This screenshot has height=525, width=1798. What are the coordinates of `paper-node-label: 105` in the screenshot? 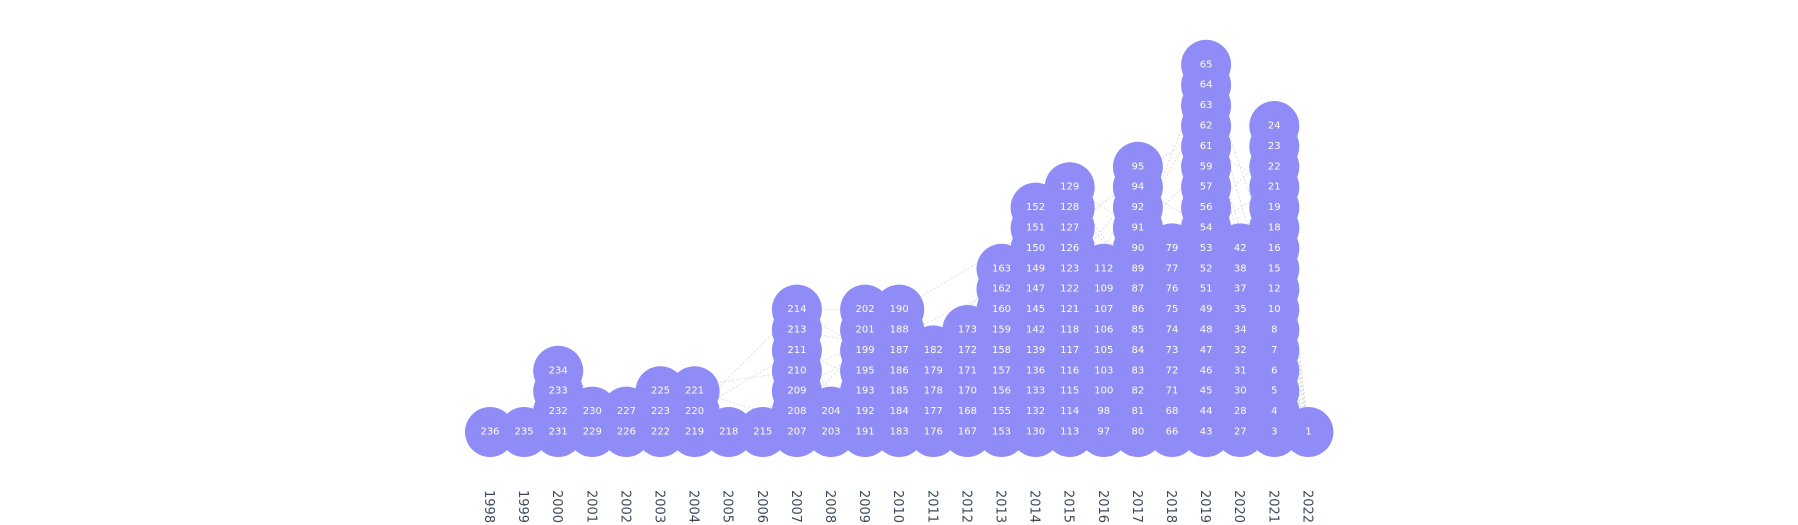 It's located at (1103, 350).